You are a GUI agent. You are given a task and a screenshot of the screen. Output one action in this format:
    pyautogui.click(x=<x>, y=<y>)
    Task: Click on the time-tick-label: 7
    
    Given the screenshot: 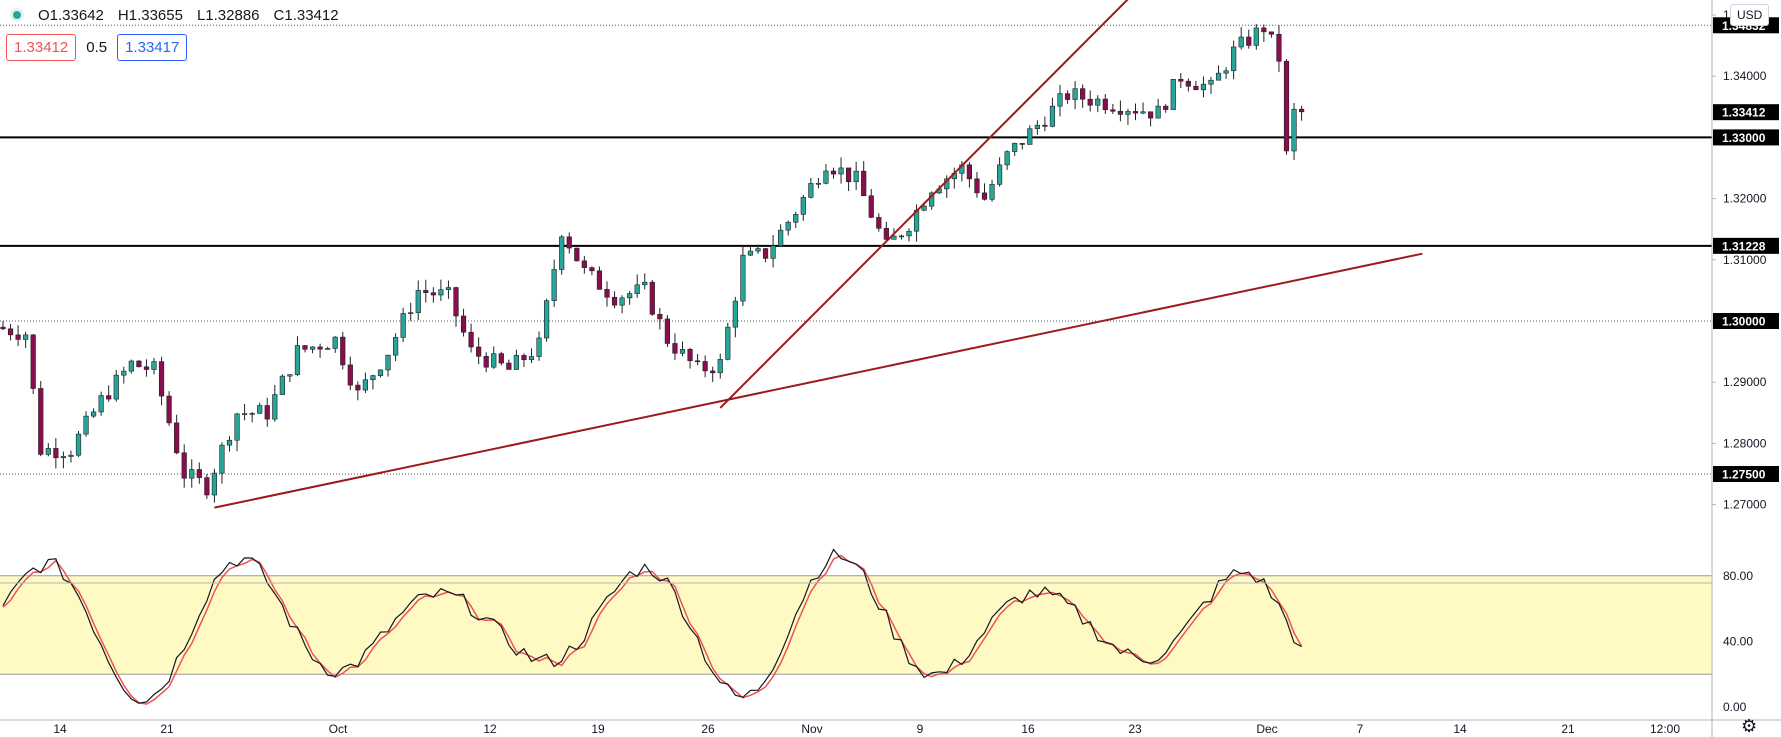 What is the action you would take?
    pyautogui.click(x=1360, y=729)
    